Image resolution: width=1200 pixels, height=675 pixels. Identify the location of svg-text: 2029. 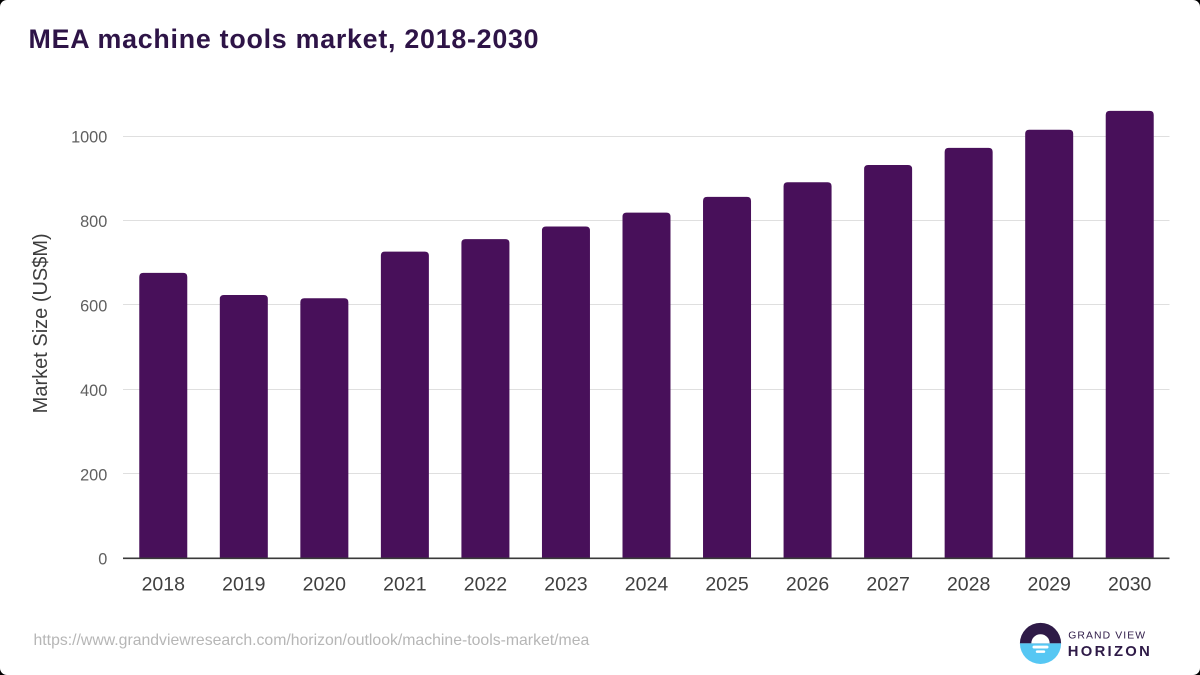
(1048, 585).